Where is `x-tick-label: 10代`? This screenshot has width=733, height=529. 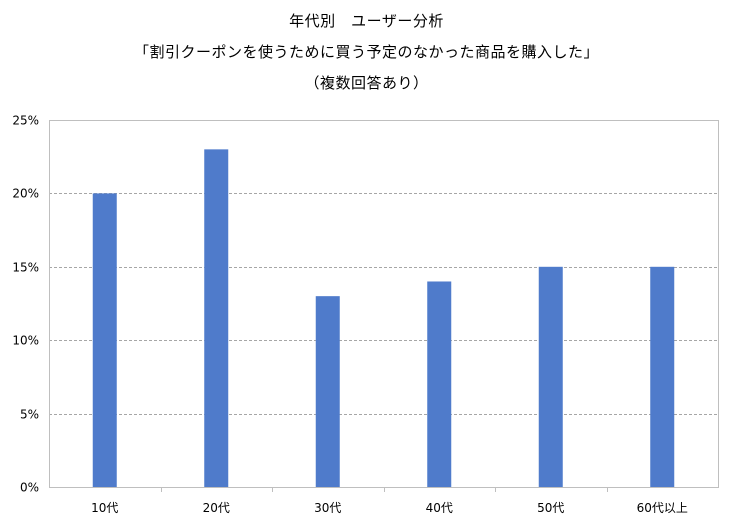 x-tick-label: 10代 is located at coordinates (104, 508).